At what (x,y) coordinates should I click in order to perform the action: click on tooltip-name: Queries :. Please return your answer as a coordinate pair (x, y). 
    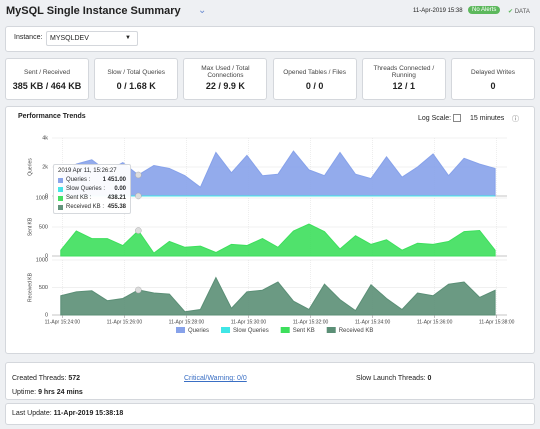
    Looking at the image, I should click on (78, 180).